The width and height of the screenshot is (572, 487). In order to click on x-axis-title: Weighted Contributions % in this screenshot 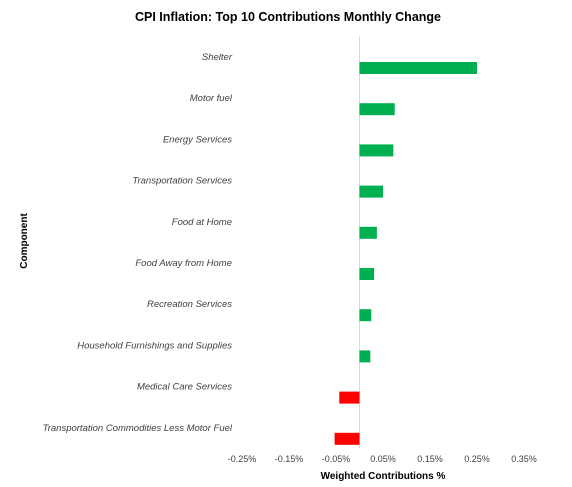, I will do `click(383, 476)`.